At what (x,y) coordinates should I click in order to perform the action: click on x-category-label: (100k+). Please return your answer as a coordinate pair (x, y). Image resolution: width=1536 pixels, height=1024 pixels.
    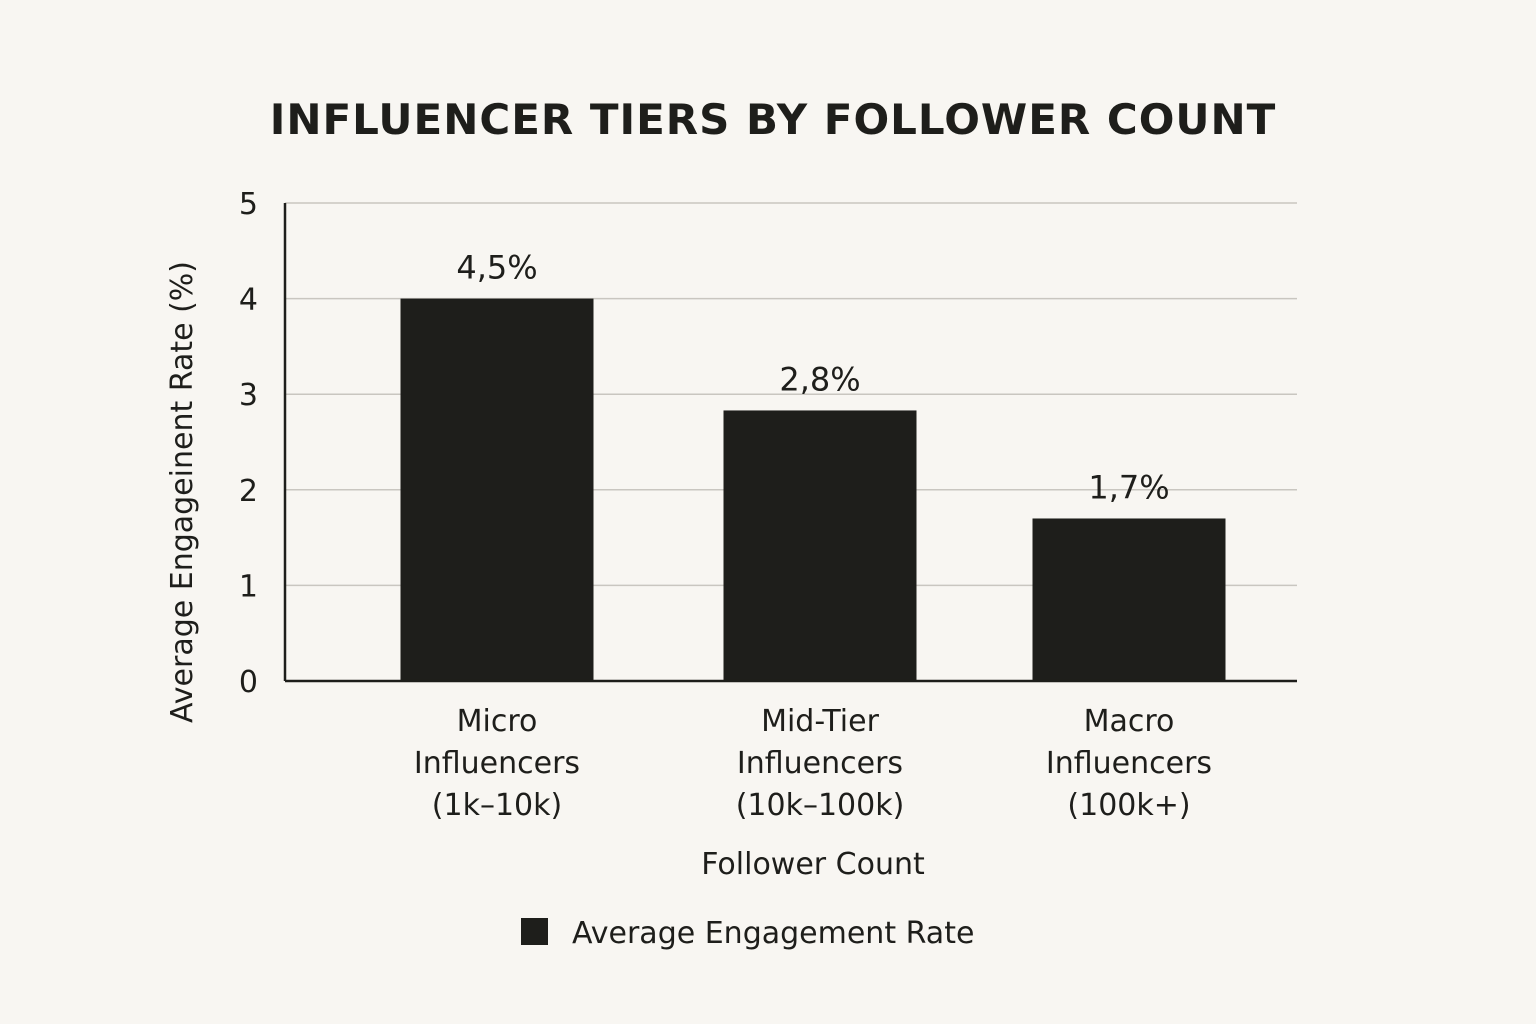
    Looking at the image, I should click on (1128, 805).